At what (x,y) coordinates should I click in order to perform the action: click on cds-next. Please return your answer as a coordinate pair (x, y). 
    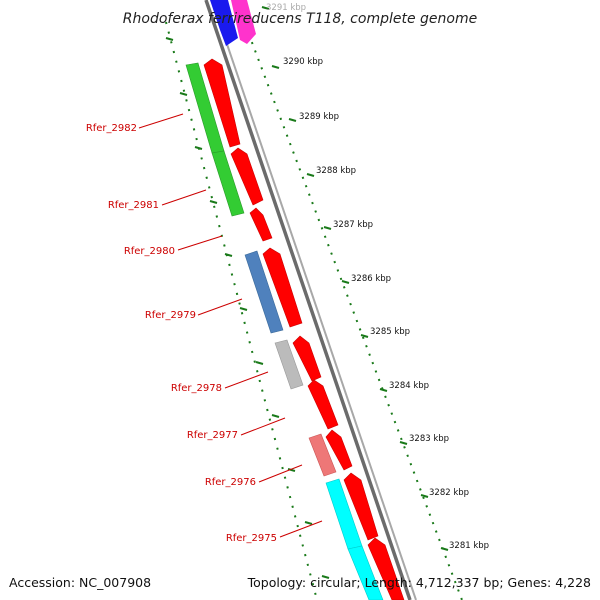
    Looking at the image, I should click on (386, 568).